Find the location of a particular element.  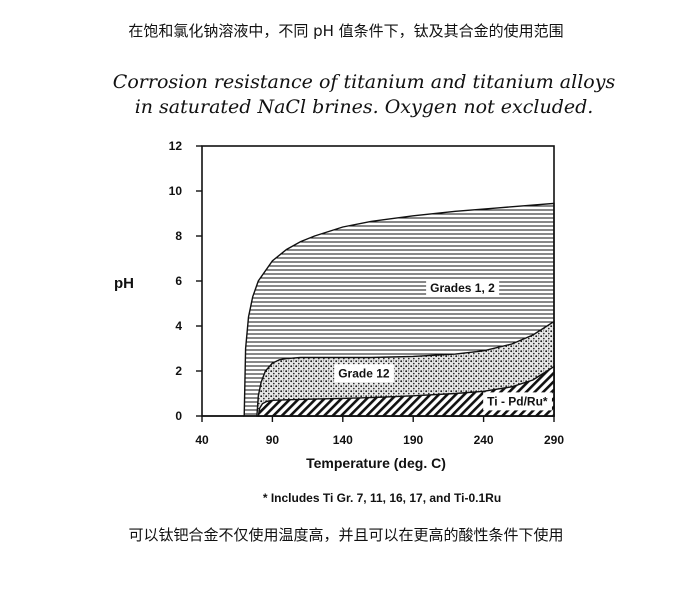

region-label-1: Grade 12 is located at coordinates (364, 373).